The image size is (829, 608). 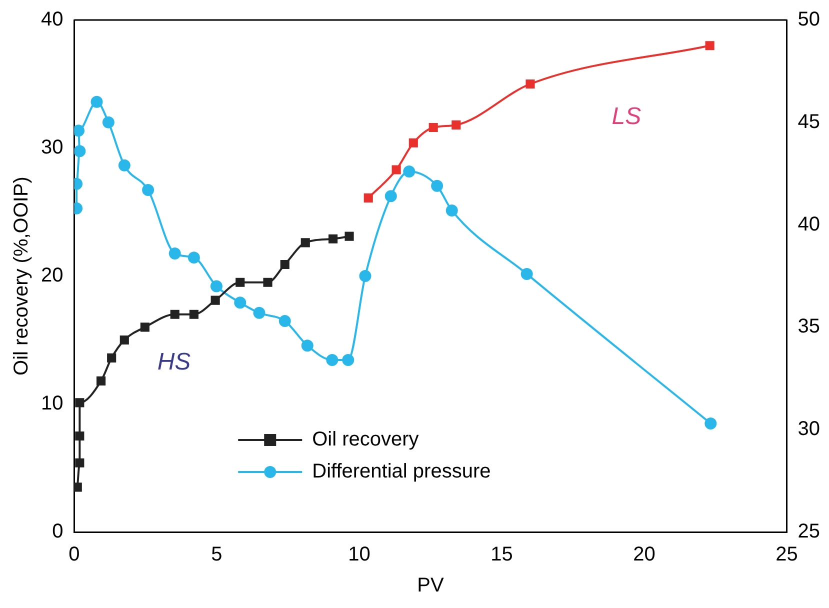 I want to click on x-tick-label: 0, so click(x=74, y=555).